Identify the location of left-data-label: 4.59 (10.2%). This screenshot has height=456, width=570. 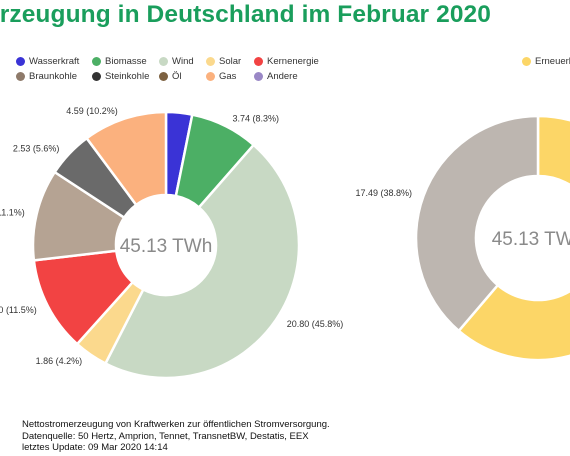
(92, 111).